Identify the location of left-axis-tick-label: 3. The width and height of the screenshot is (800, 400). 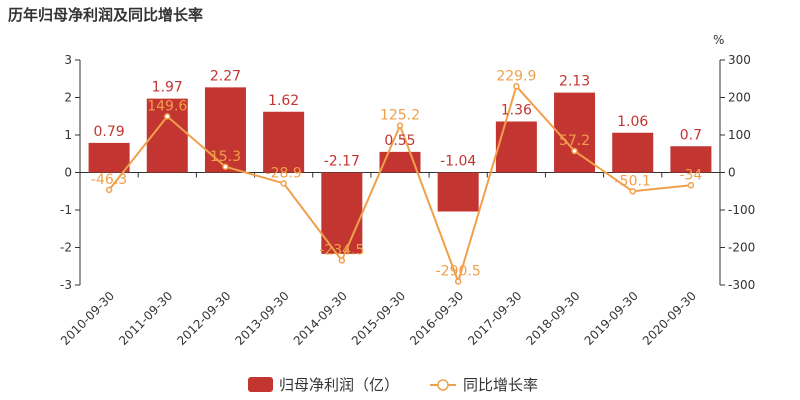
(68, 60).